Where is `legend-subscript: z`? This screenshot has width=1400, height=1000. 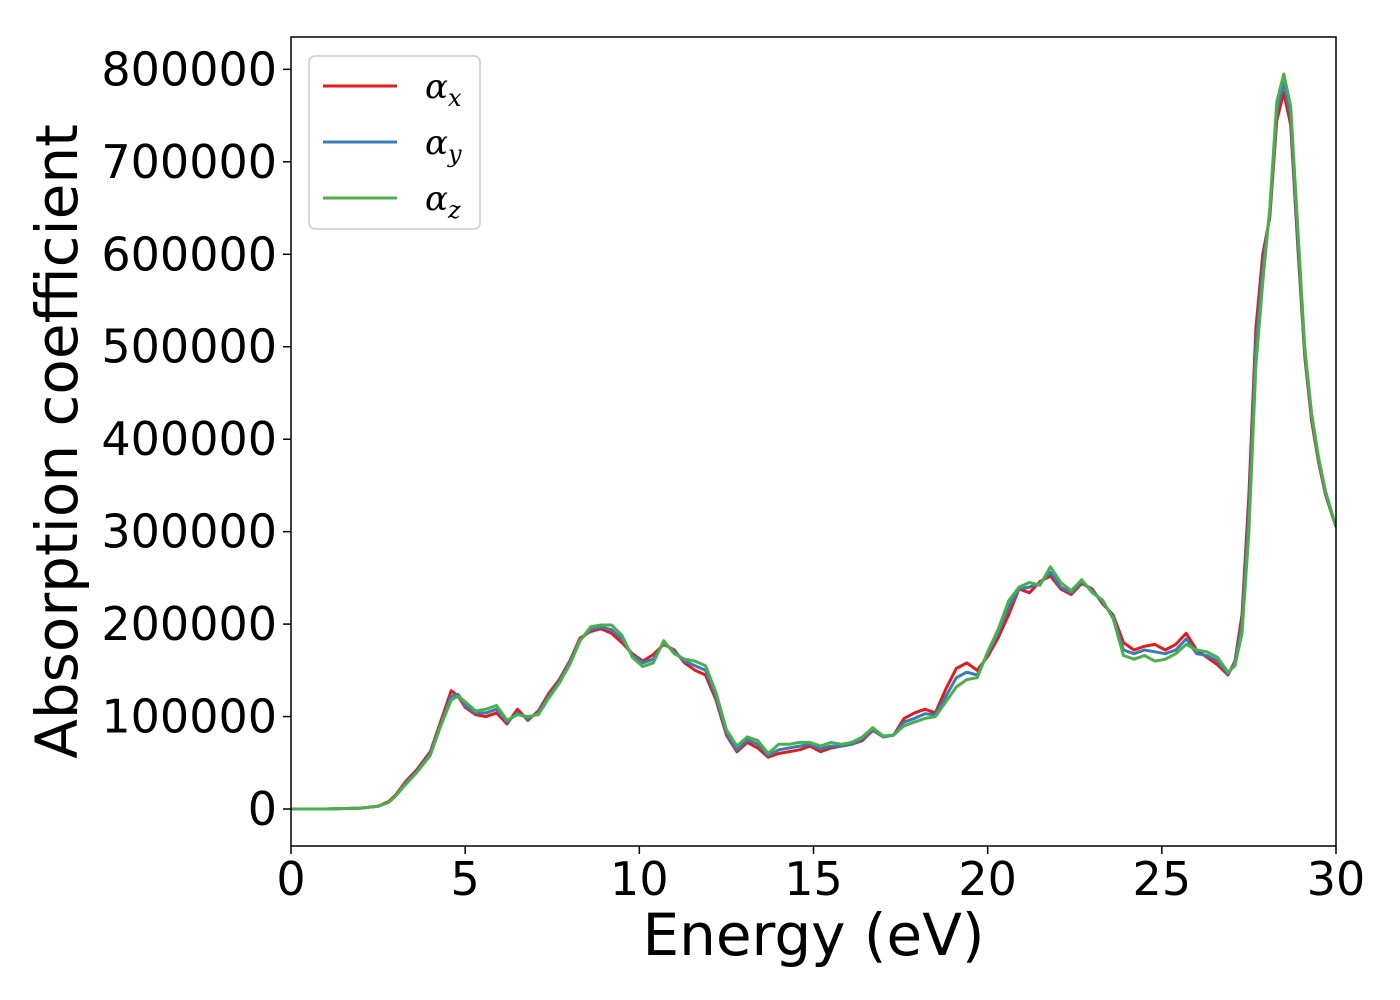
legend-subscript: z is located at coordinates (454, 210).